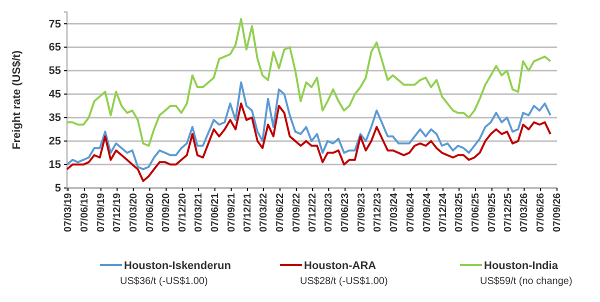  Describe the element at coordinates (198, 212) in the screenshot. I see `x-tick-label: 07/03/21` at that location.